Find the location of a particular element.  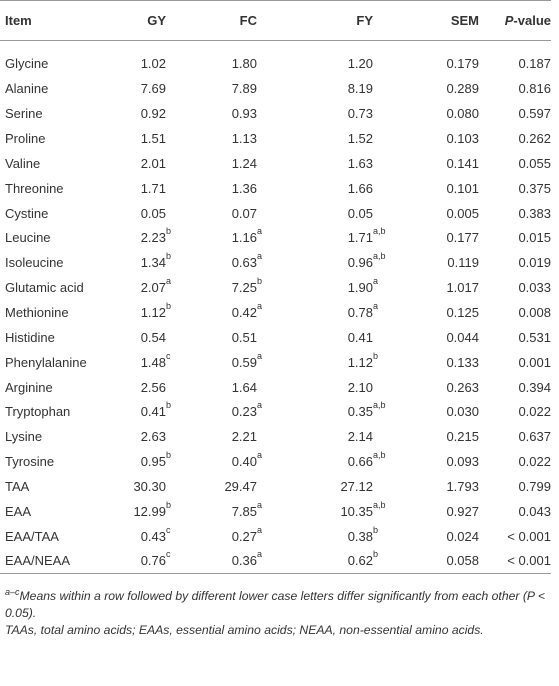

cell: 1.20 is located at coordinates (360, 64).